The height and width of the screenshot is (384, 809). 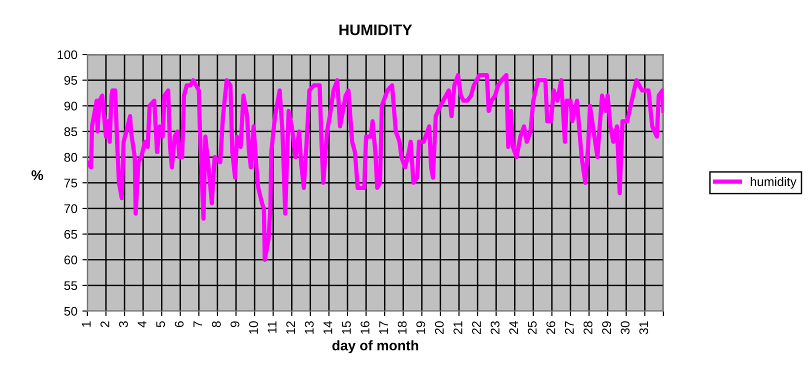 What do you see at coordinates (216, 324) in the screenshot?
I see `x-tick-label: 8` at bounding box center [216, 324].